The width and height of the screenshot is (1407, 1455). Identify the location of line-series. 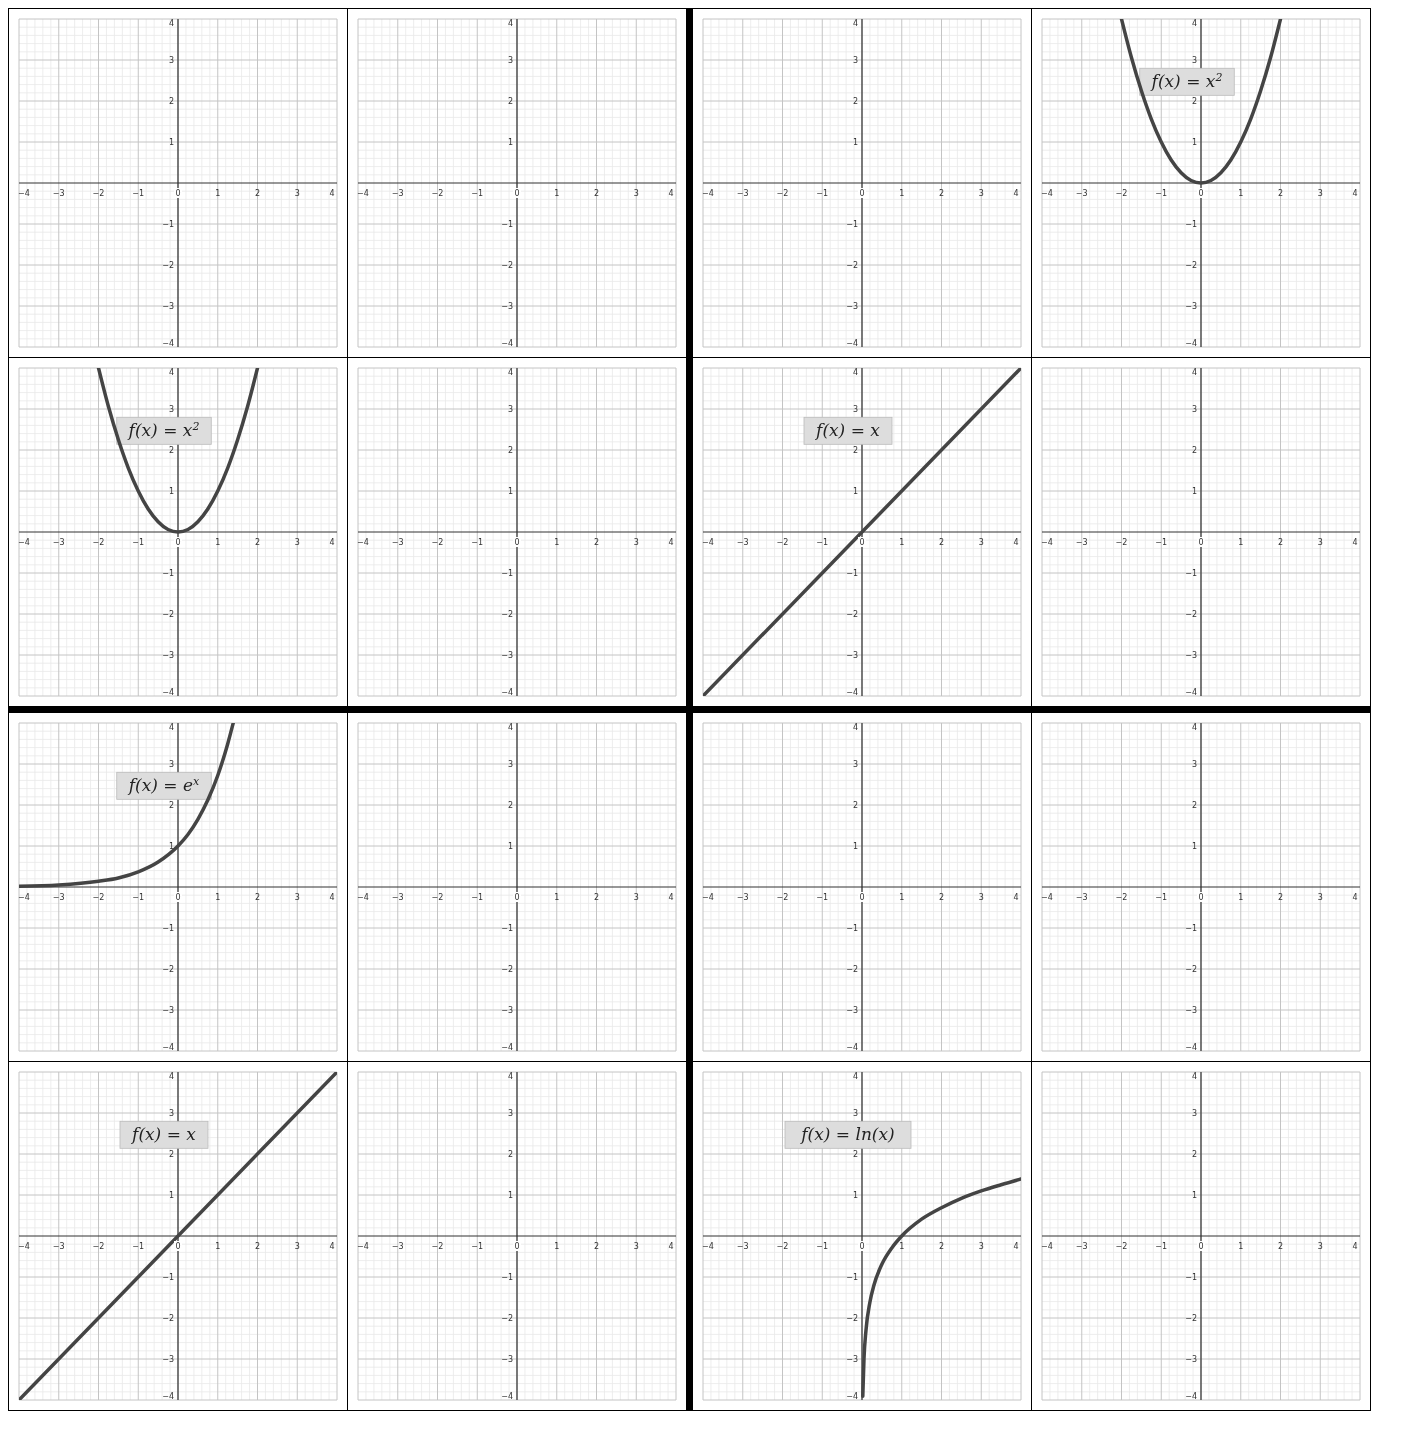
(941, 1288).